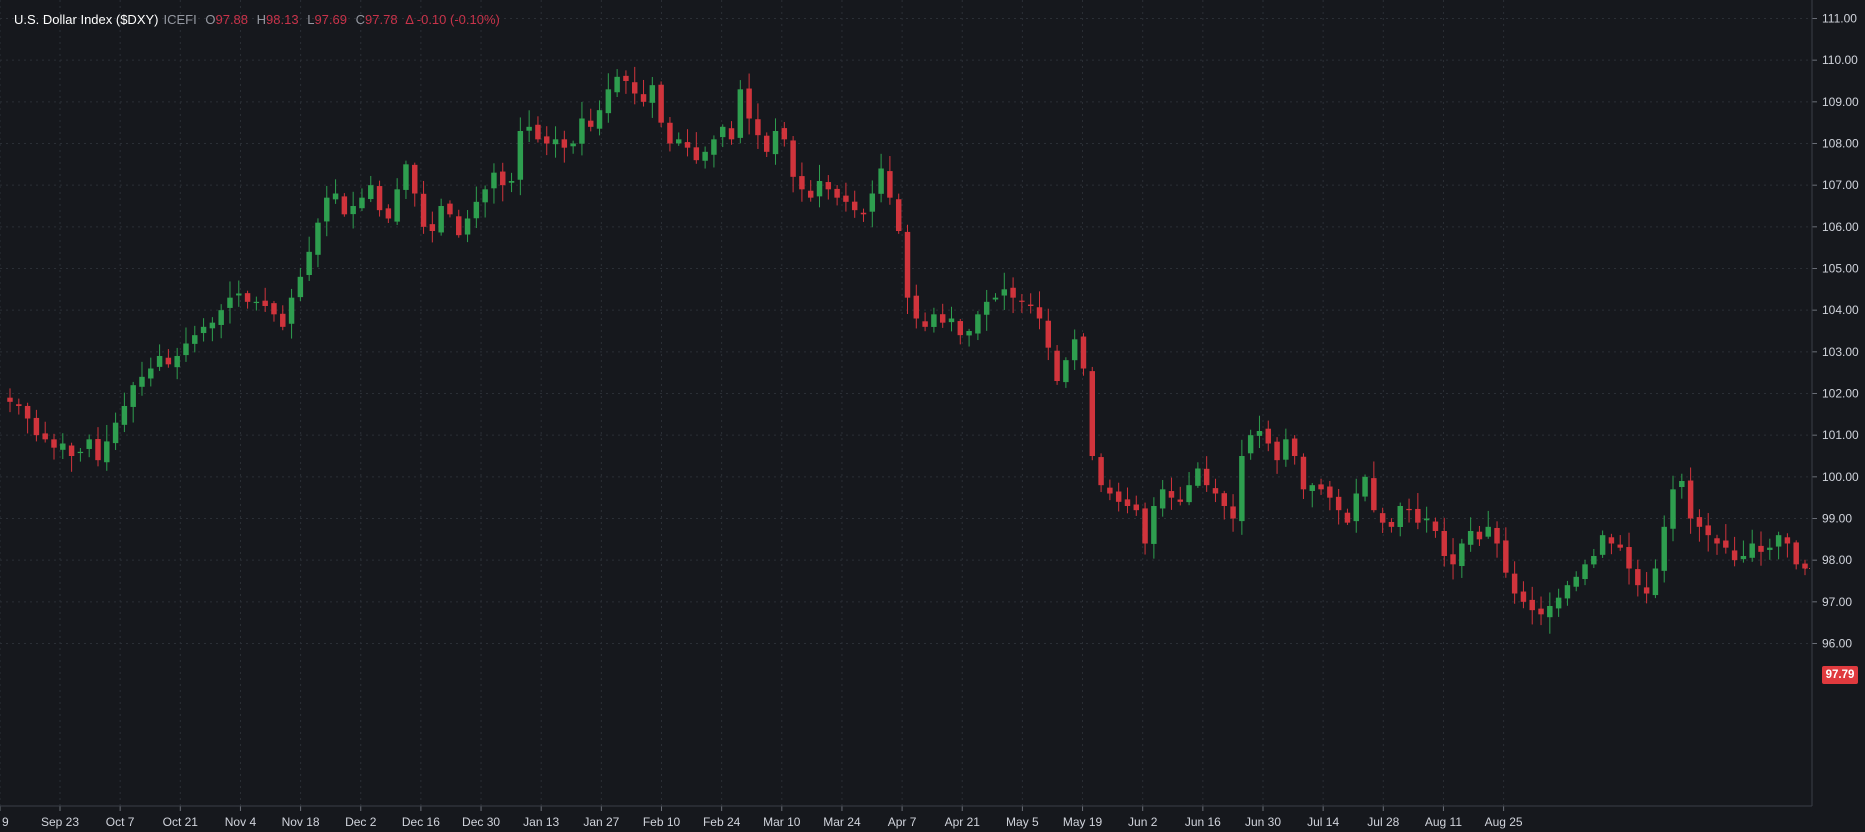 The height and width of the screenshot is (832, 1865). I want to click on y-tick-label: 98.00, so click(1837, 560).